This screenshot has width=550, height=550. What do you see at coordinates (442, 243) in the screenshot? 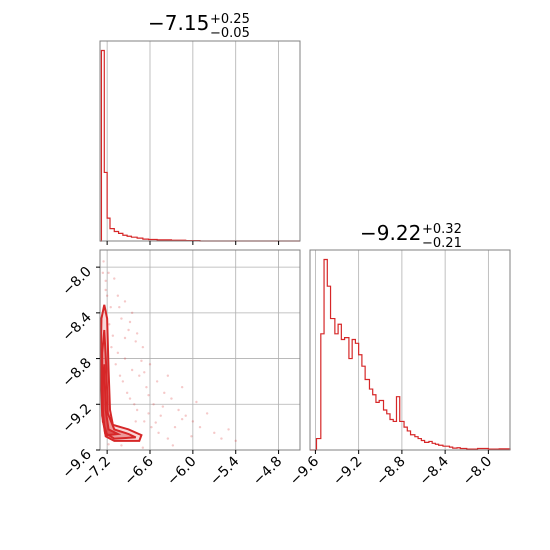
I see `title-2-sub: −0.21` at bounding box center [442, 243].